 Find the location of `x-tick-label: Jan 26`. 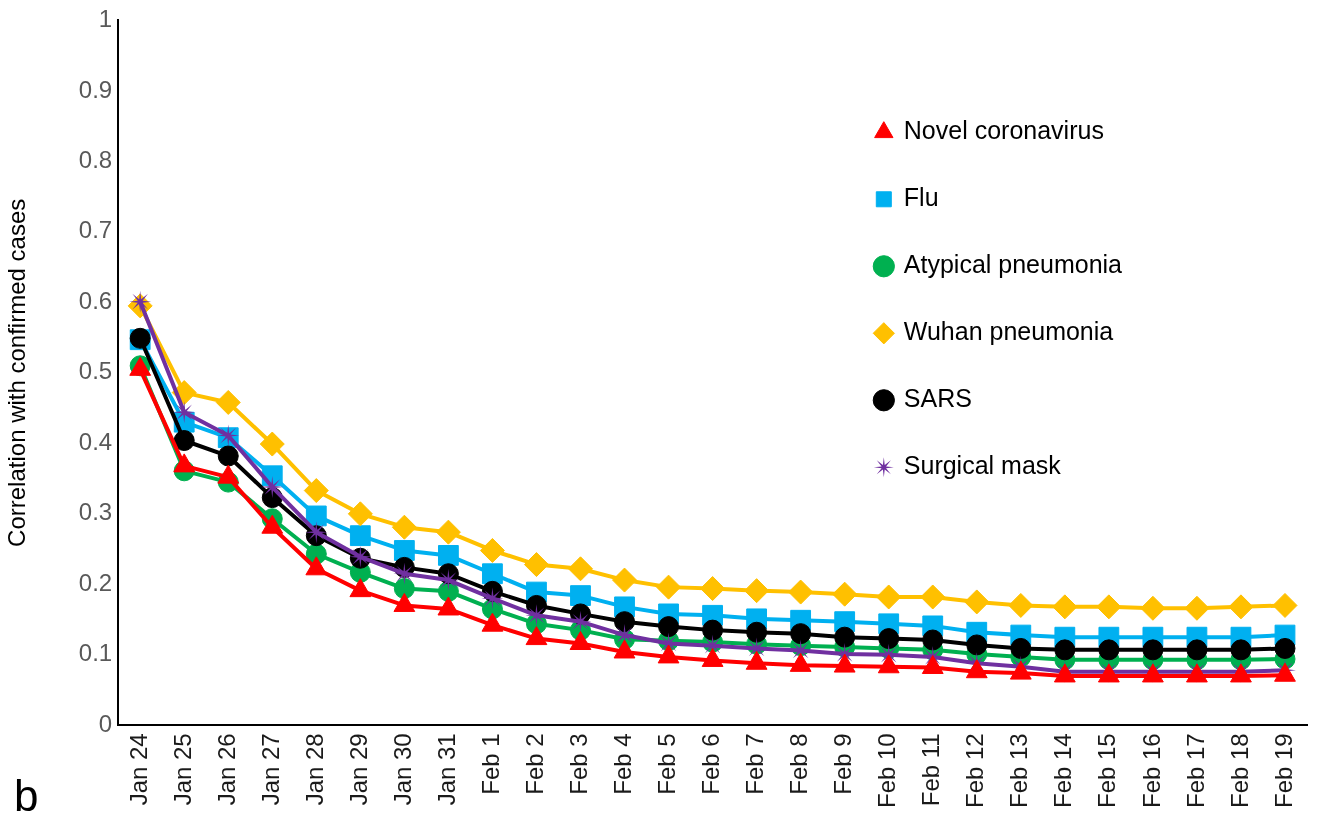

x-tick-label: Jan 26 is located at coordinates (226, 769).